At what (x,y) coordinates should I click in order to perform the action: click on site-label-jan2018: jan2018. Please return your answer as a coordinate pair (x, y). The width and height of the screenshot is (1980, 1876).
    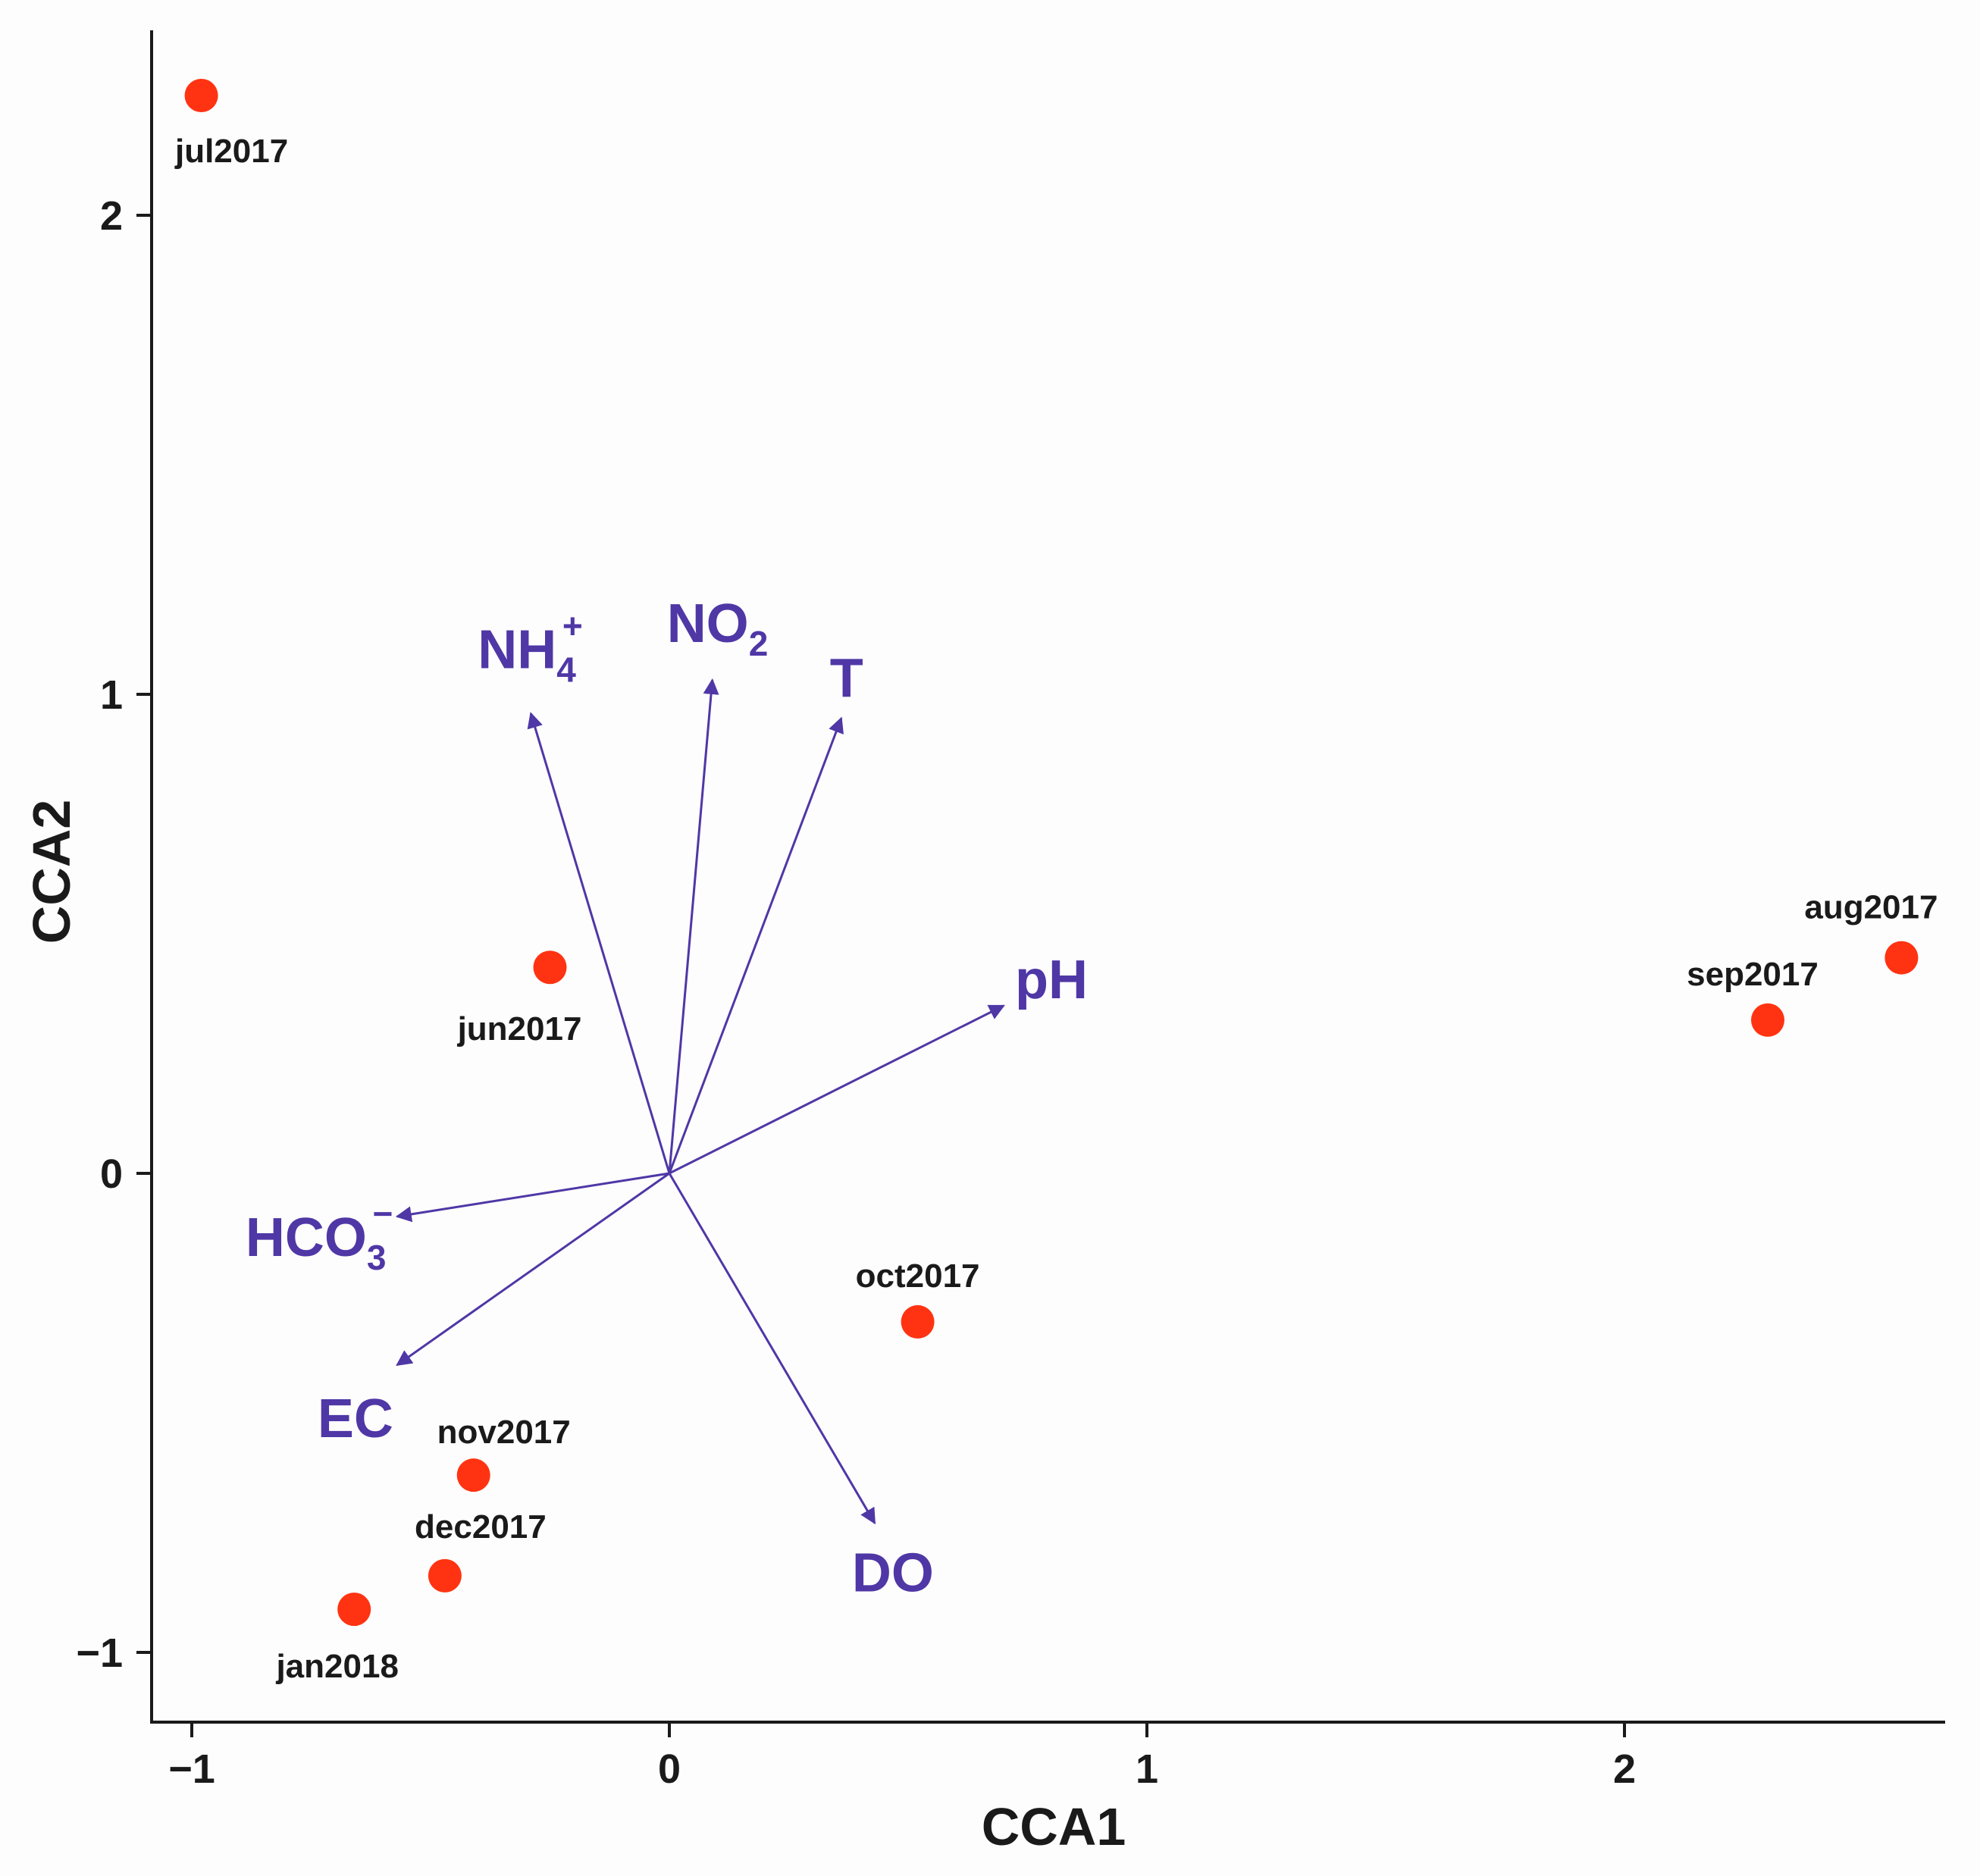
    Looking at the image, I should click on (337, 1666).